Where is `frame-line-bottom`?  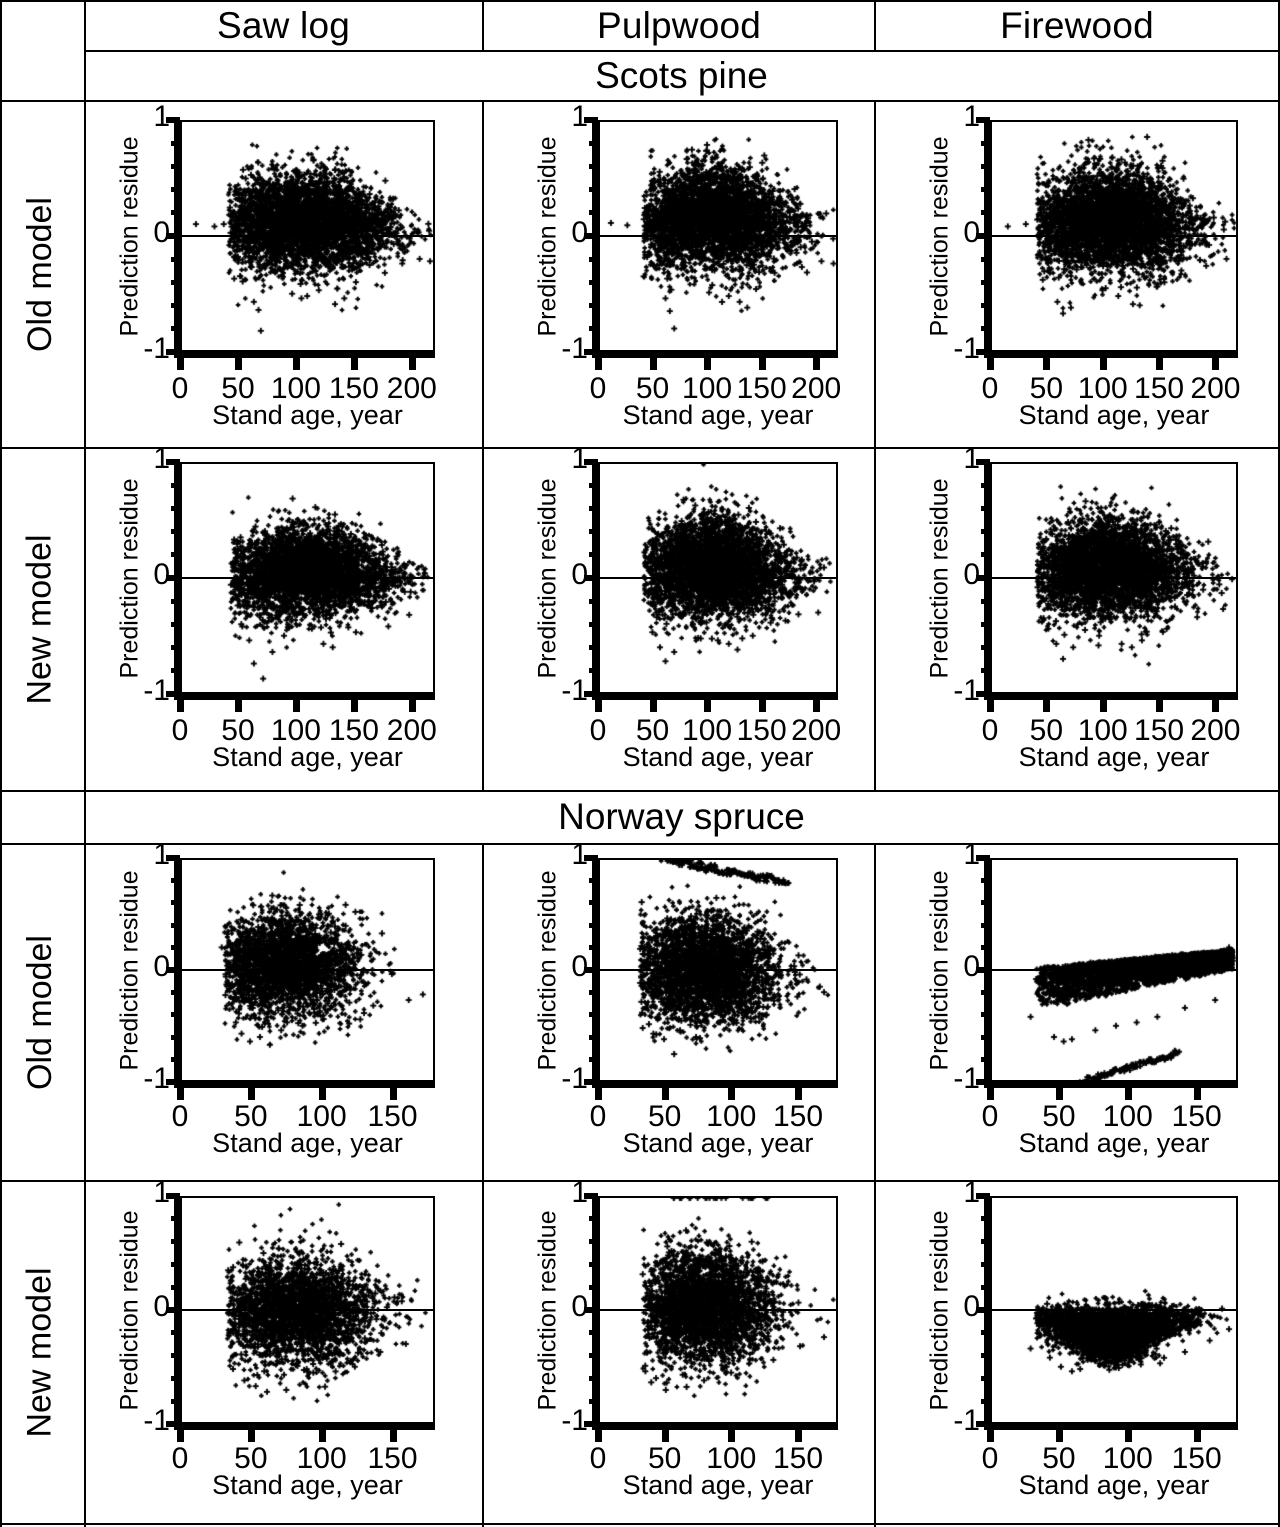
frame-line-bottom is located at coordinates (640, 1524).